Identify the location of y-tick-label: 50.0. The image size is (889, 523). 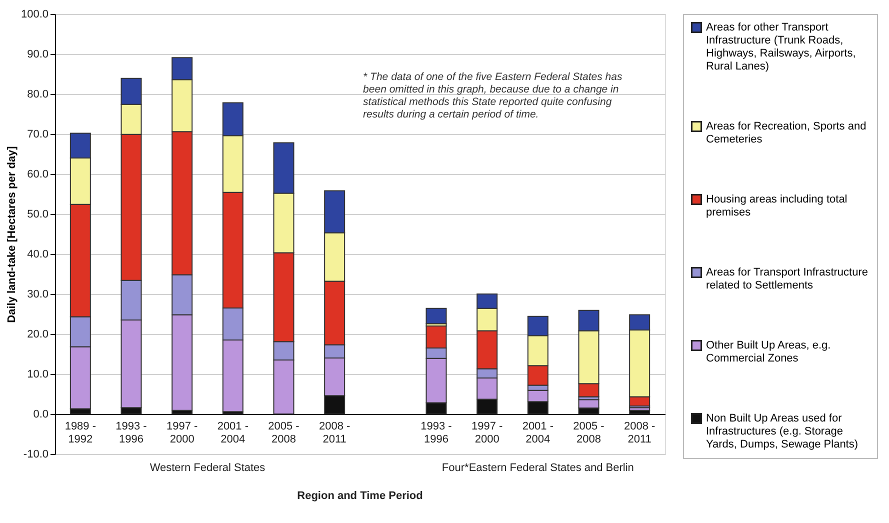
(37, 214).